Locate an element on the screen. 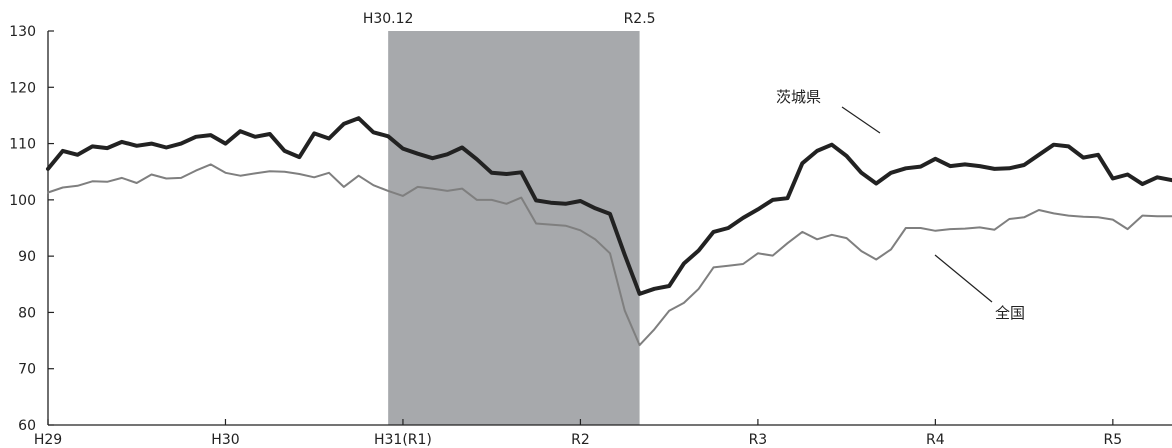 The width and height of the screenshot is (1172, 448). x-tick-label: R2 is located at coordinates (580, 440).